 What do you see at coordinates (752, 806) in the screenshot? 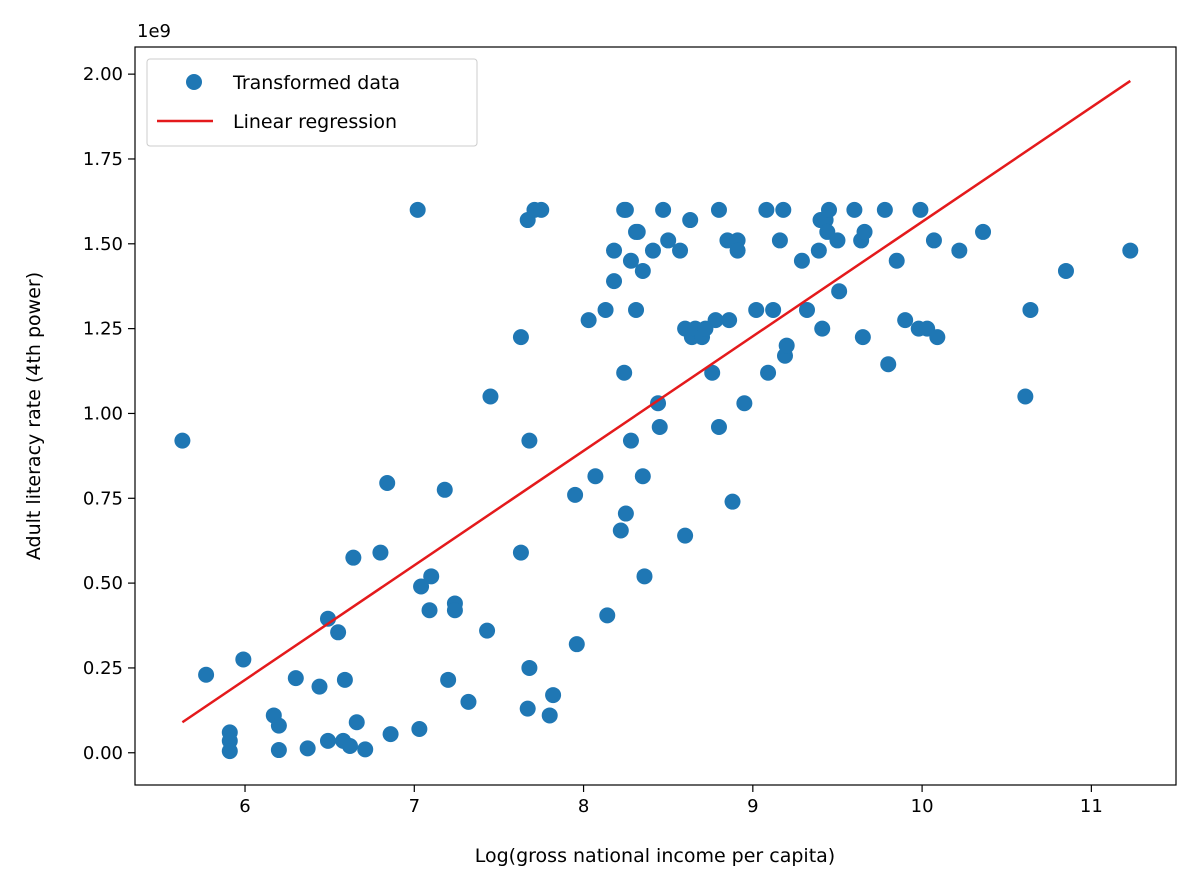
I see `x-tick-label: 9` at bounding box center [752, 806].